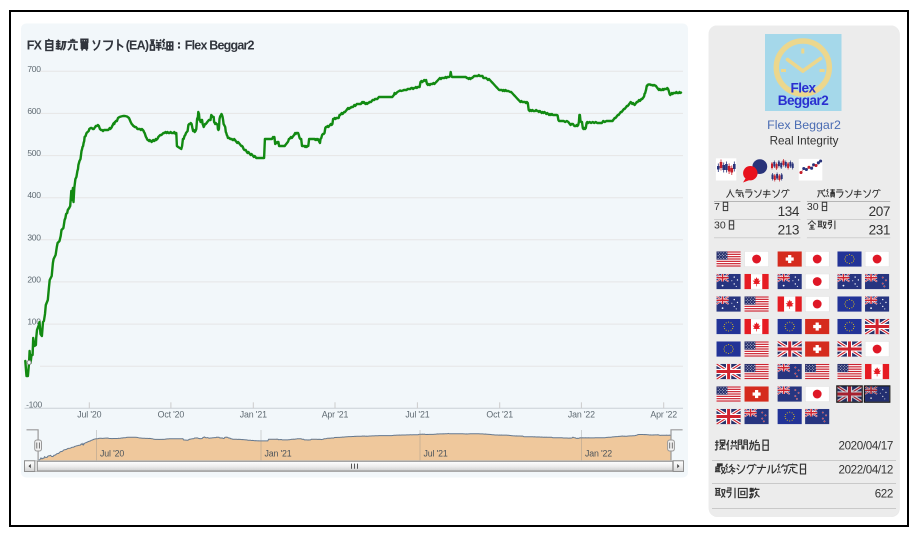 The height and width of the screenshot is (537, 919). I want to click on svg-text: Beggar2, so click(803, 100).